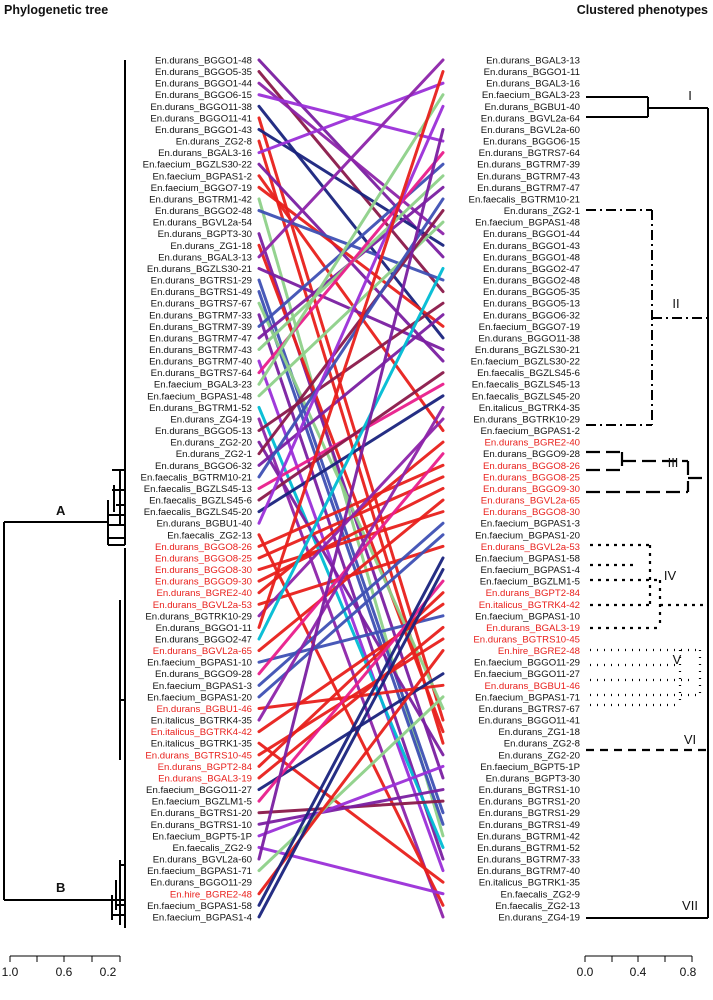  Describe the element at coordinates (200, 338) in the screenshot. I see `left-strain-label: En.durans_BGTRM7-47` at that location.